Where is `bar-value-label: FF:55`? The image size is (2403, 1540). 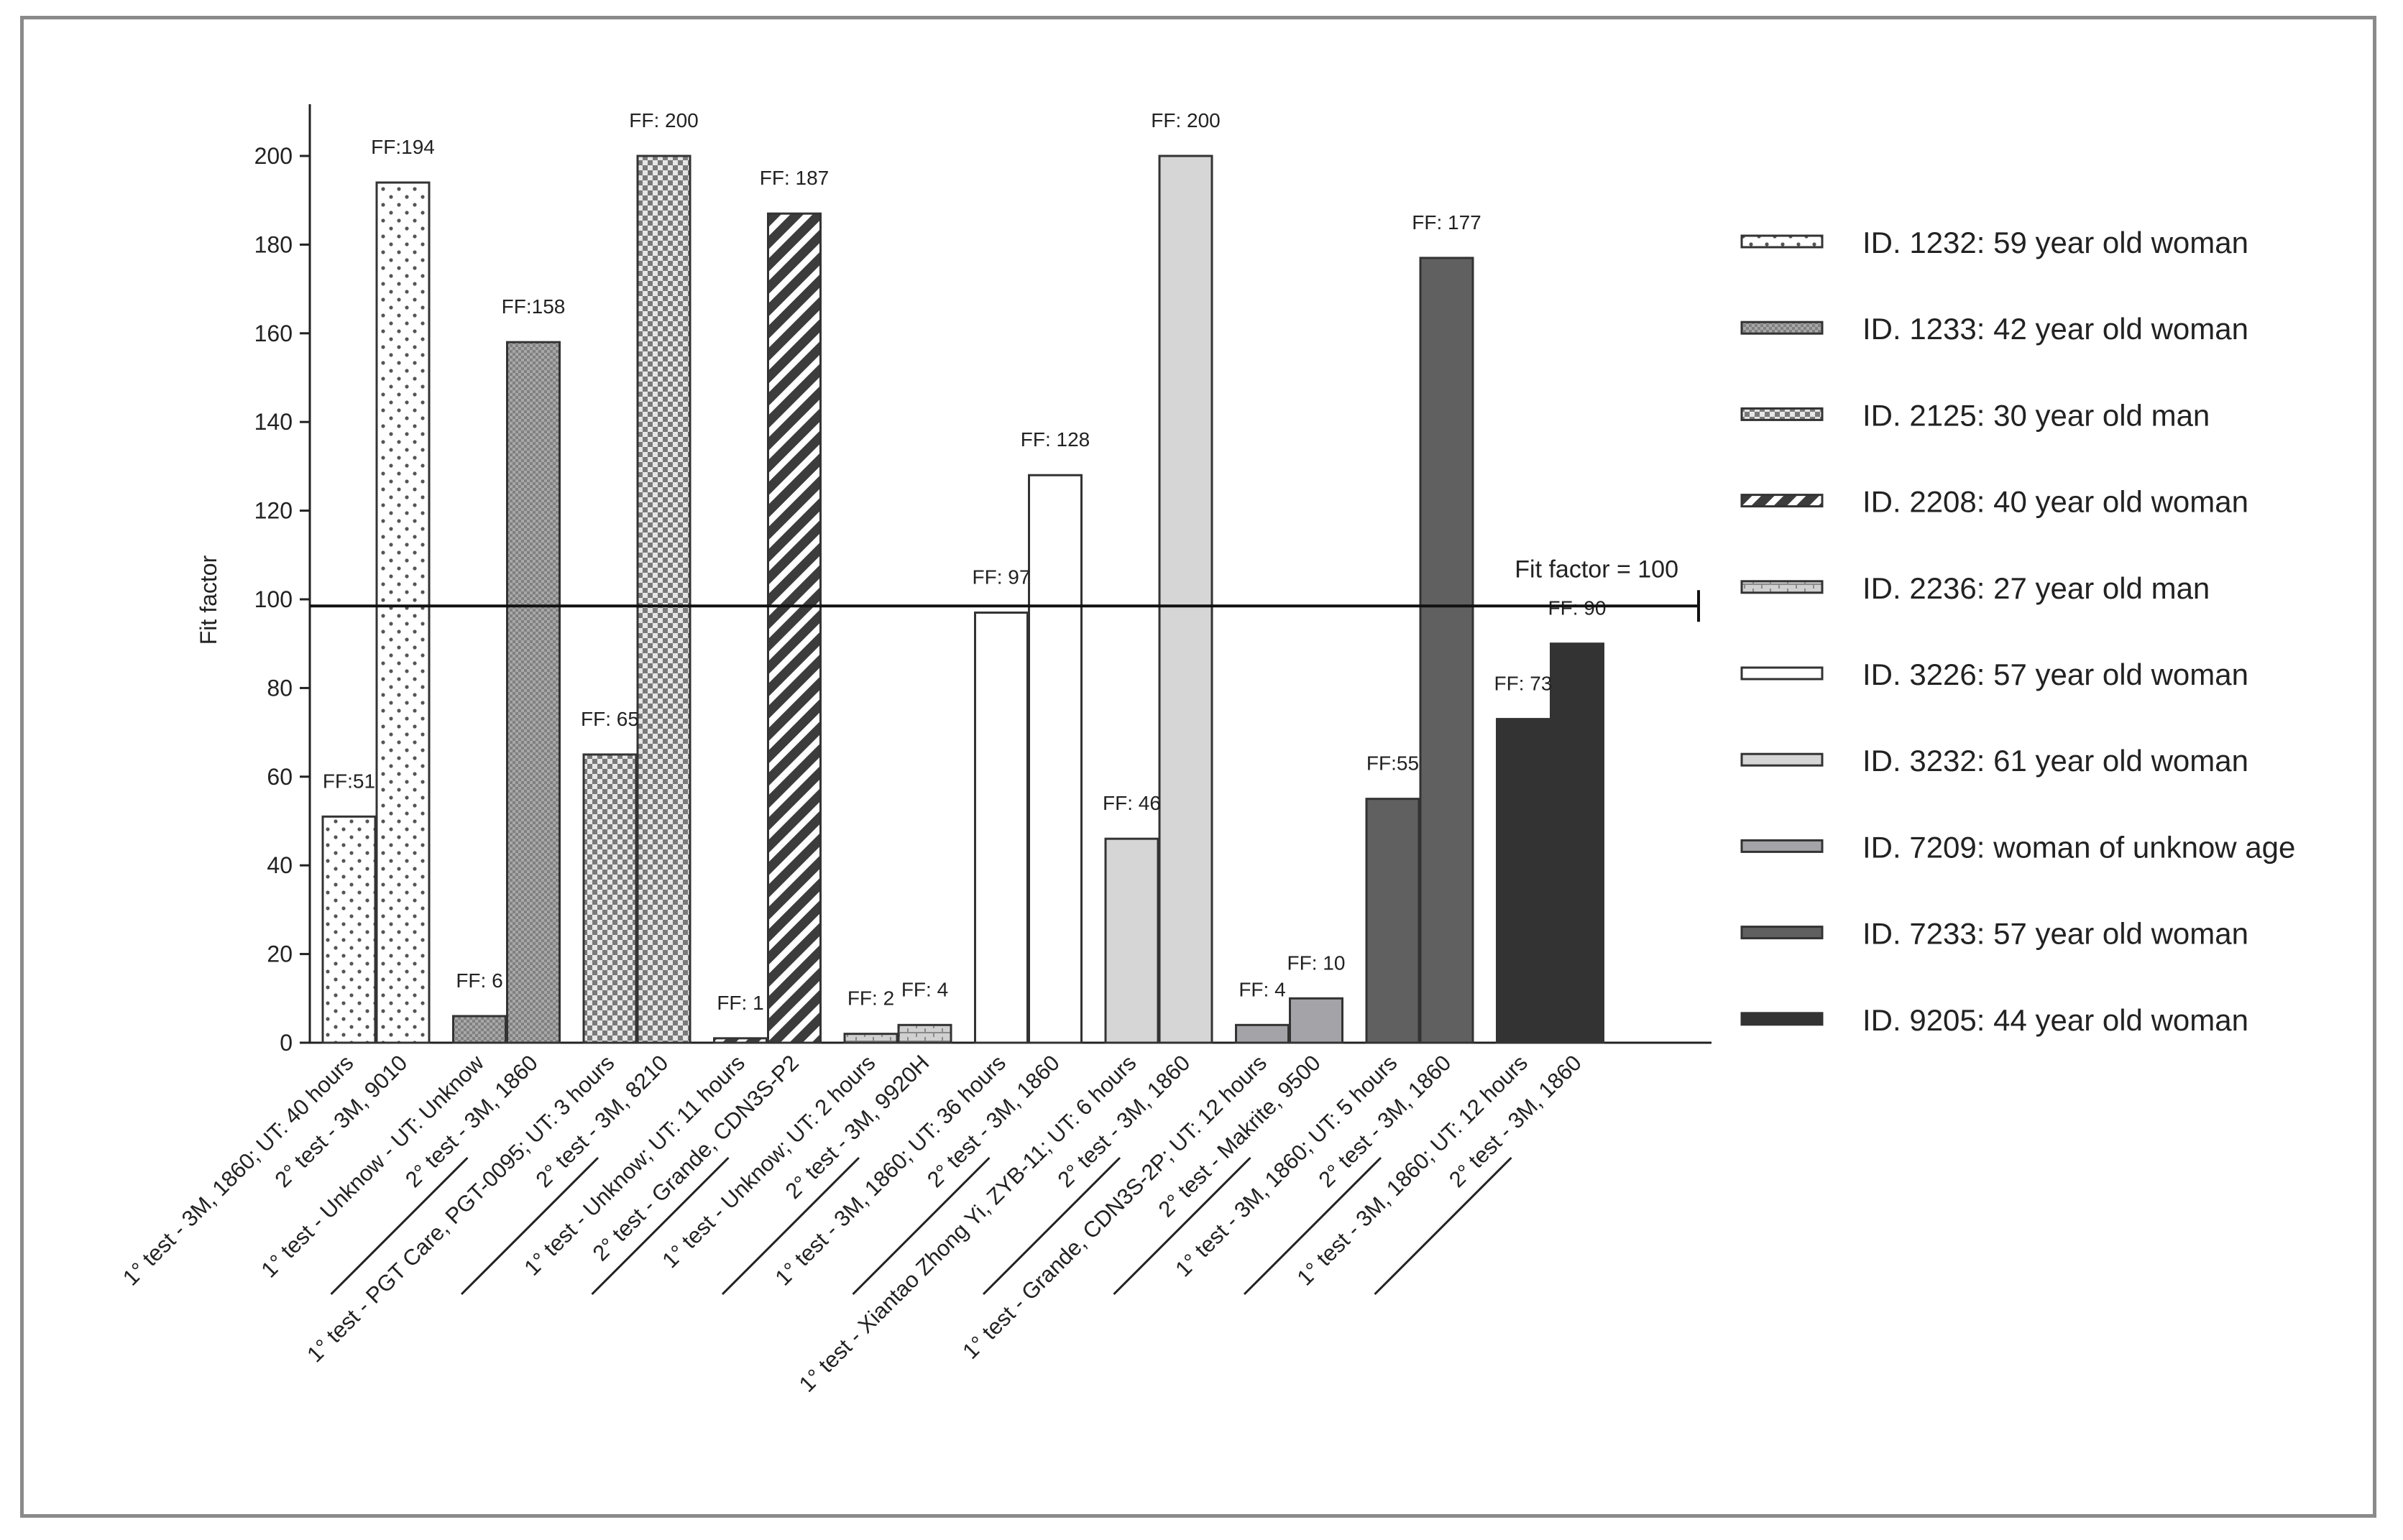 bar-value-label: FF:55 is located at coordinates (1392, 763).